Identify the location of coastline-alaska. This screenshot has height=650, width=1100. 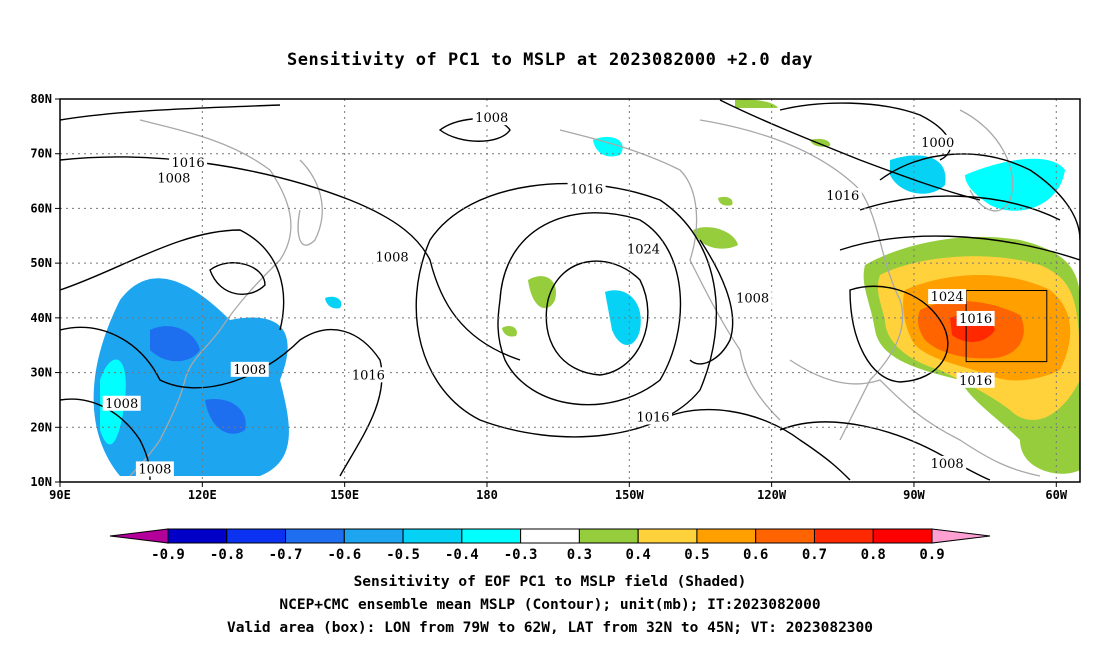
(670, 275).